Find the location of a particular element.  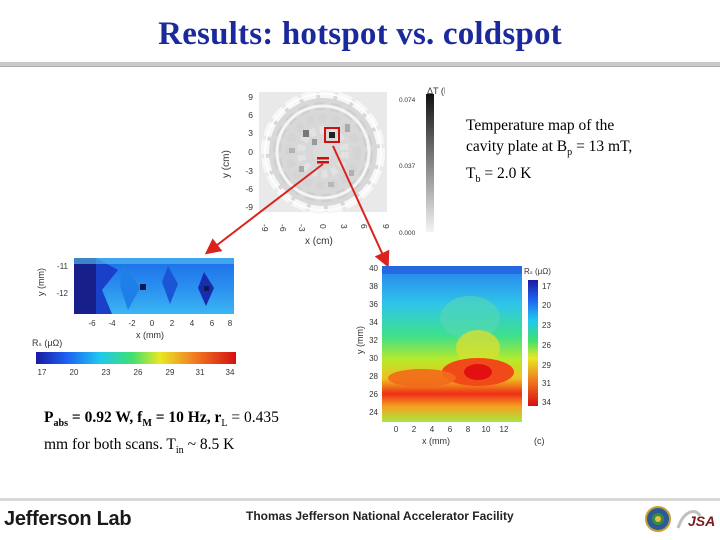

right-x-axis-label: x (mm) is located at coordinates (436, 441).